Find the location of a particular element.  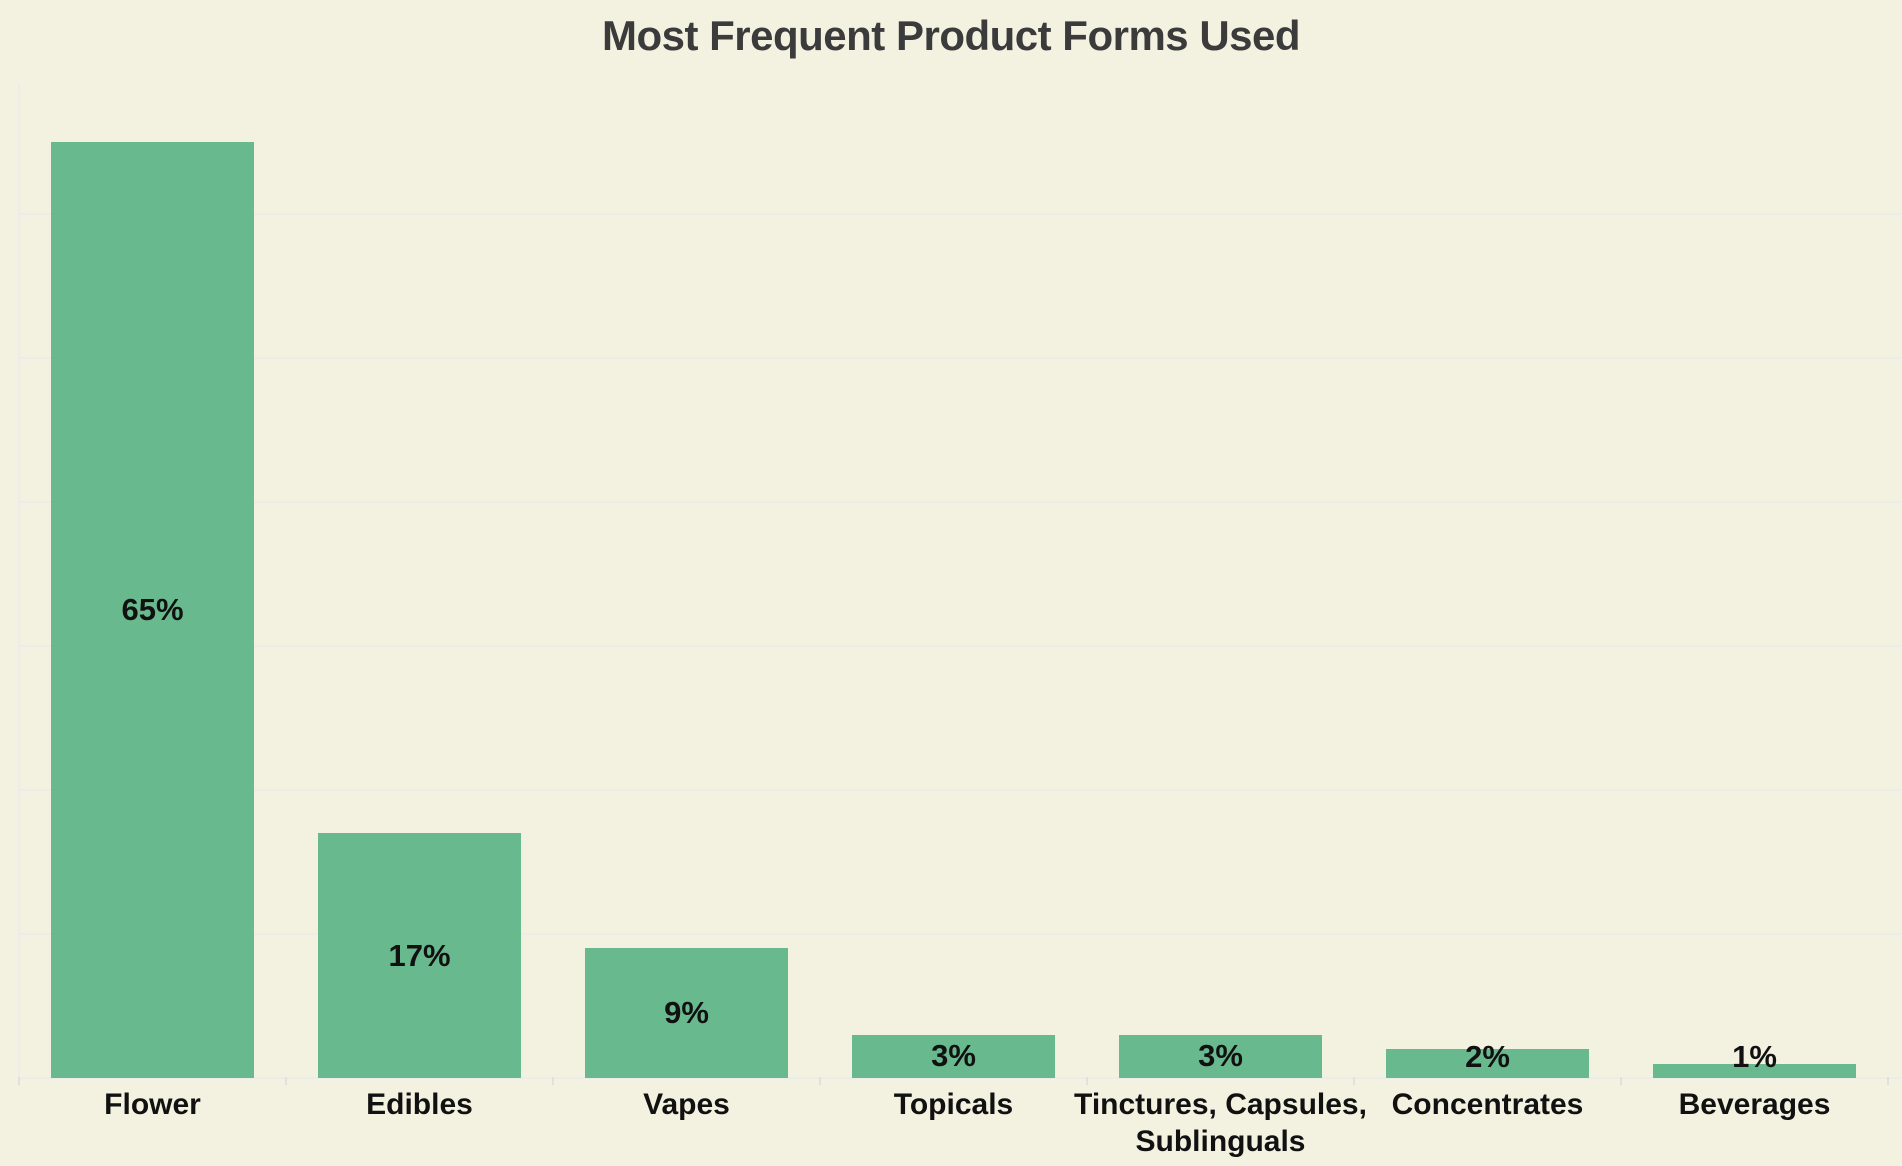

category-label-flower: Flower is located at coordinates (181, 1104).